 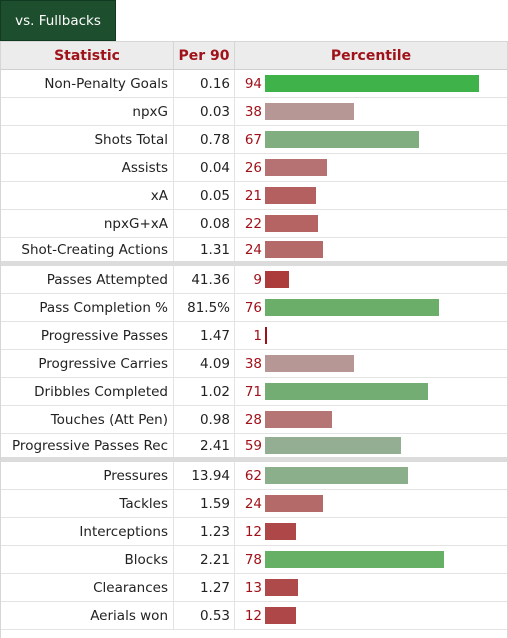 I want to click on percentile-value: 59, so click(x=253, y=445).